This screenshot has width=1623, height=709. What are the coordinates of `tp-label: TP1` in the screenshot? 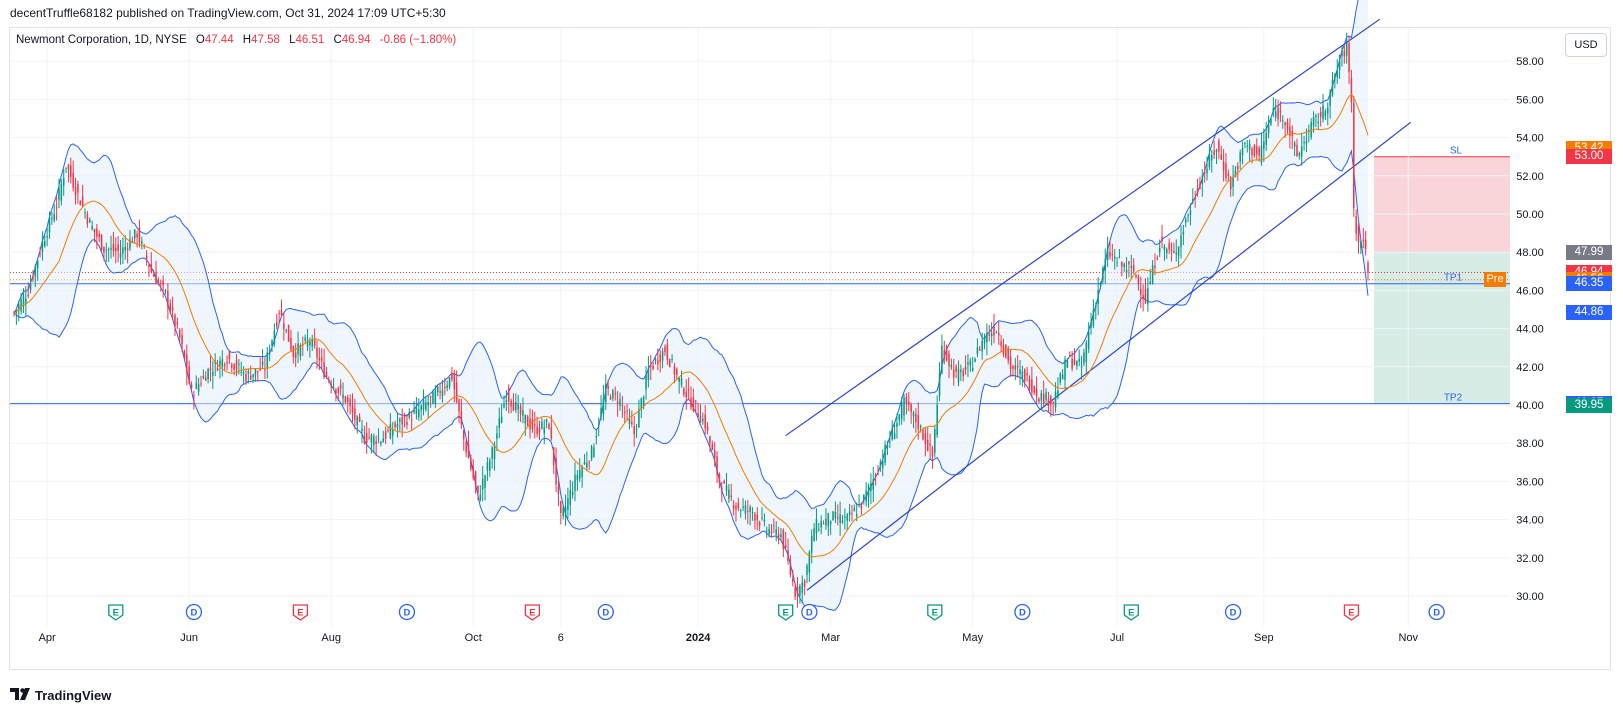 It's located at (1453, 278).